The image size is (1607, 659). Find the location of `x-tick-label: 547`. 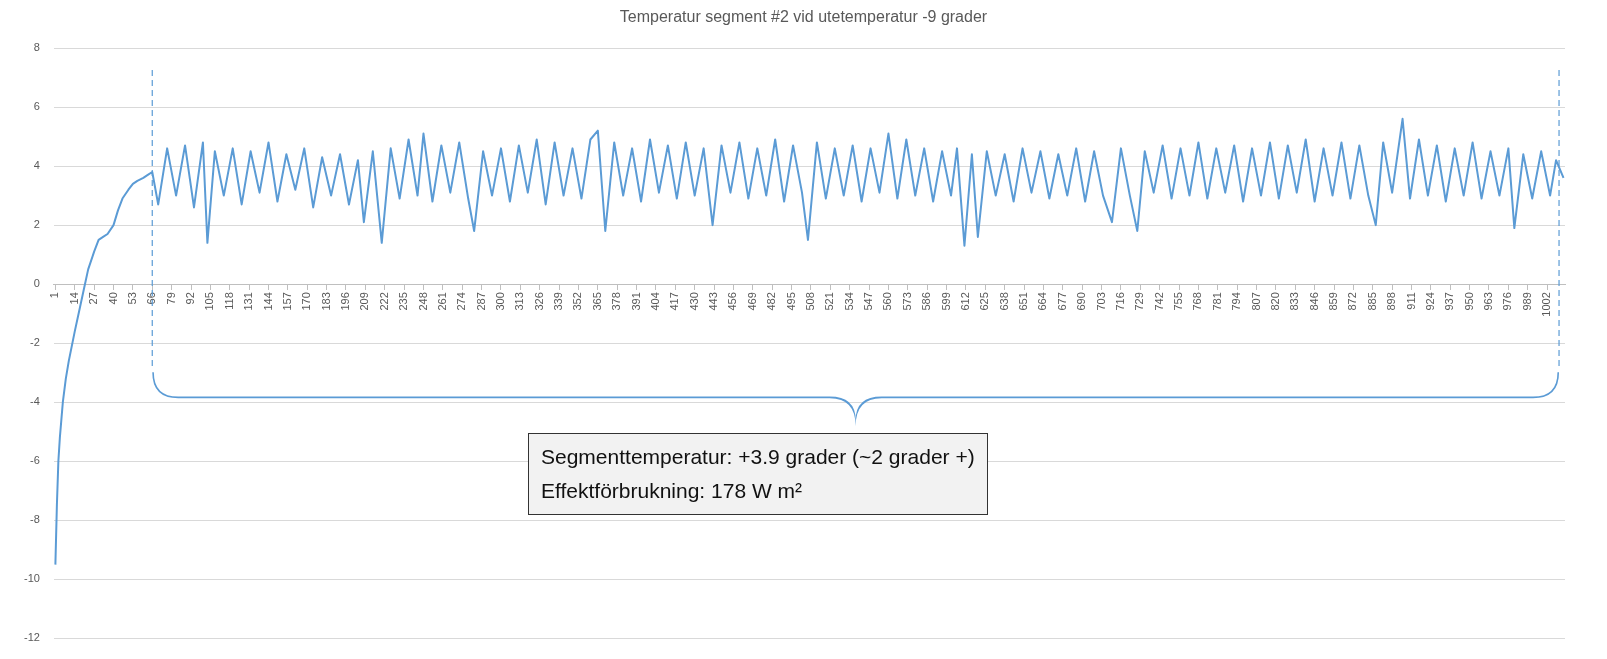

x-tick-label: 547 is located at coordinates (868, 301).